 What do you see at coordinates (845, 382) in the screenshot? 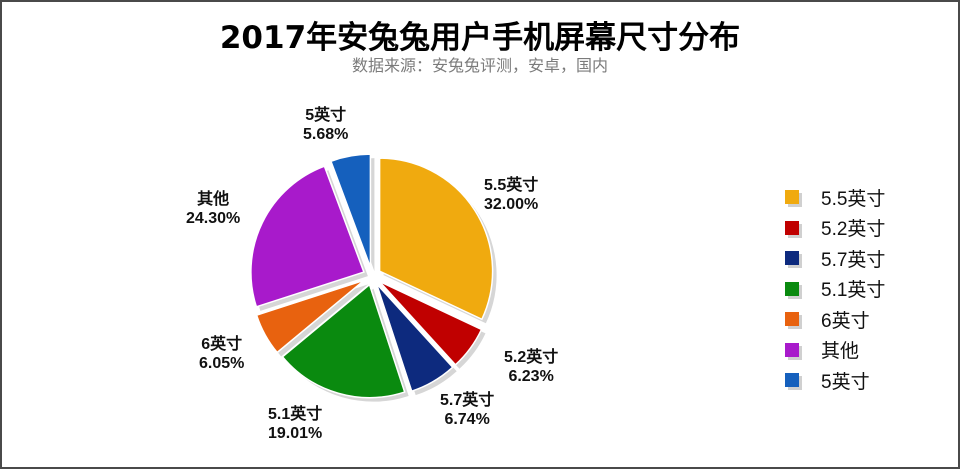
I see `legend-label: 5英寸` at bounding box center [845, 382].